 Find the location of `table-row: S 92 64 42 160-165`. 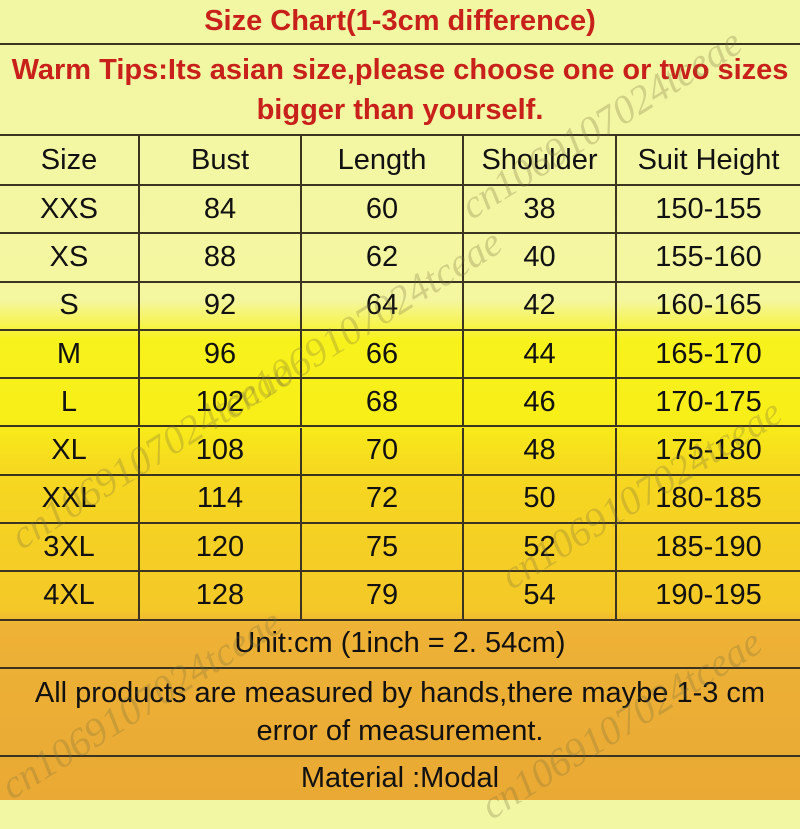

table-row: S 92 64 42 160-165 is located at coordinates (400, 306).